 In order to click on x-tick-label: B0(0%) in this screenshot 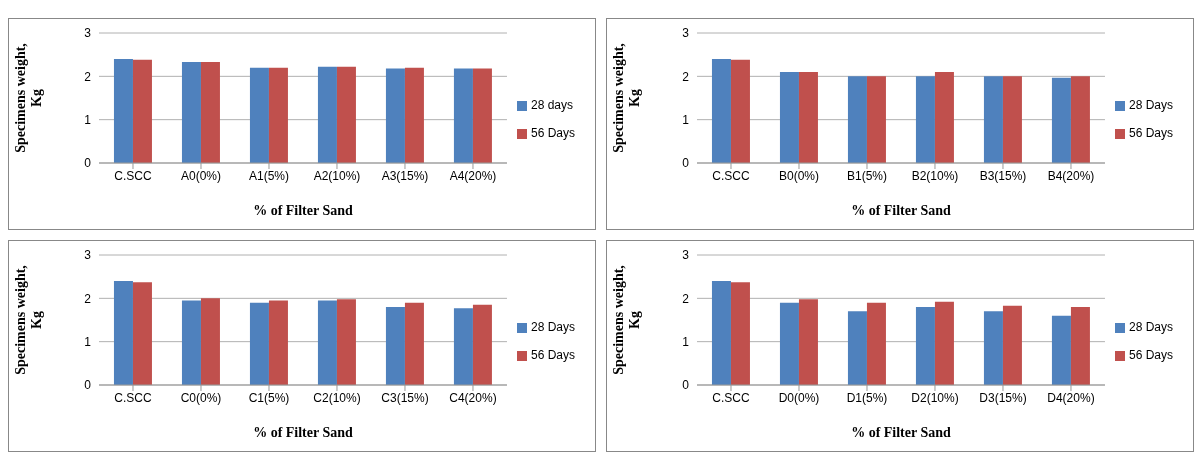, I will do `click(798, 175)`.